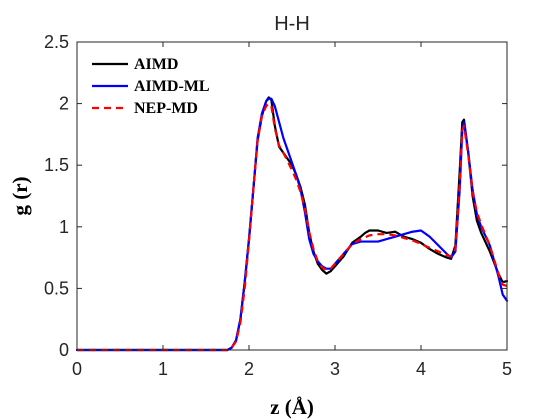  I want to click on x-tick-label: 4, so click(421, 369).